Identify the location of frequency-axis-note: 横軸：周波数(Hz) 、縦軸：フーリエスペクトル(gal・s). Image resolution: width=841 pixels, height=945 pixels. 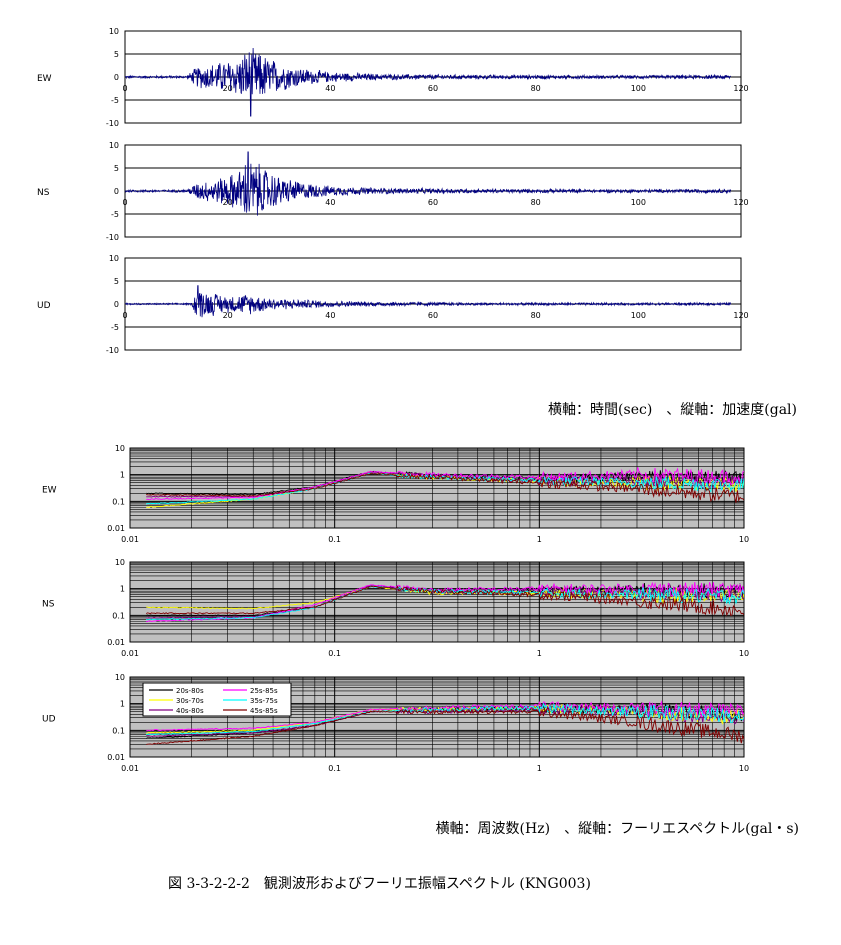
(617, 829).